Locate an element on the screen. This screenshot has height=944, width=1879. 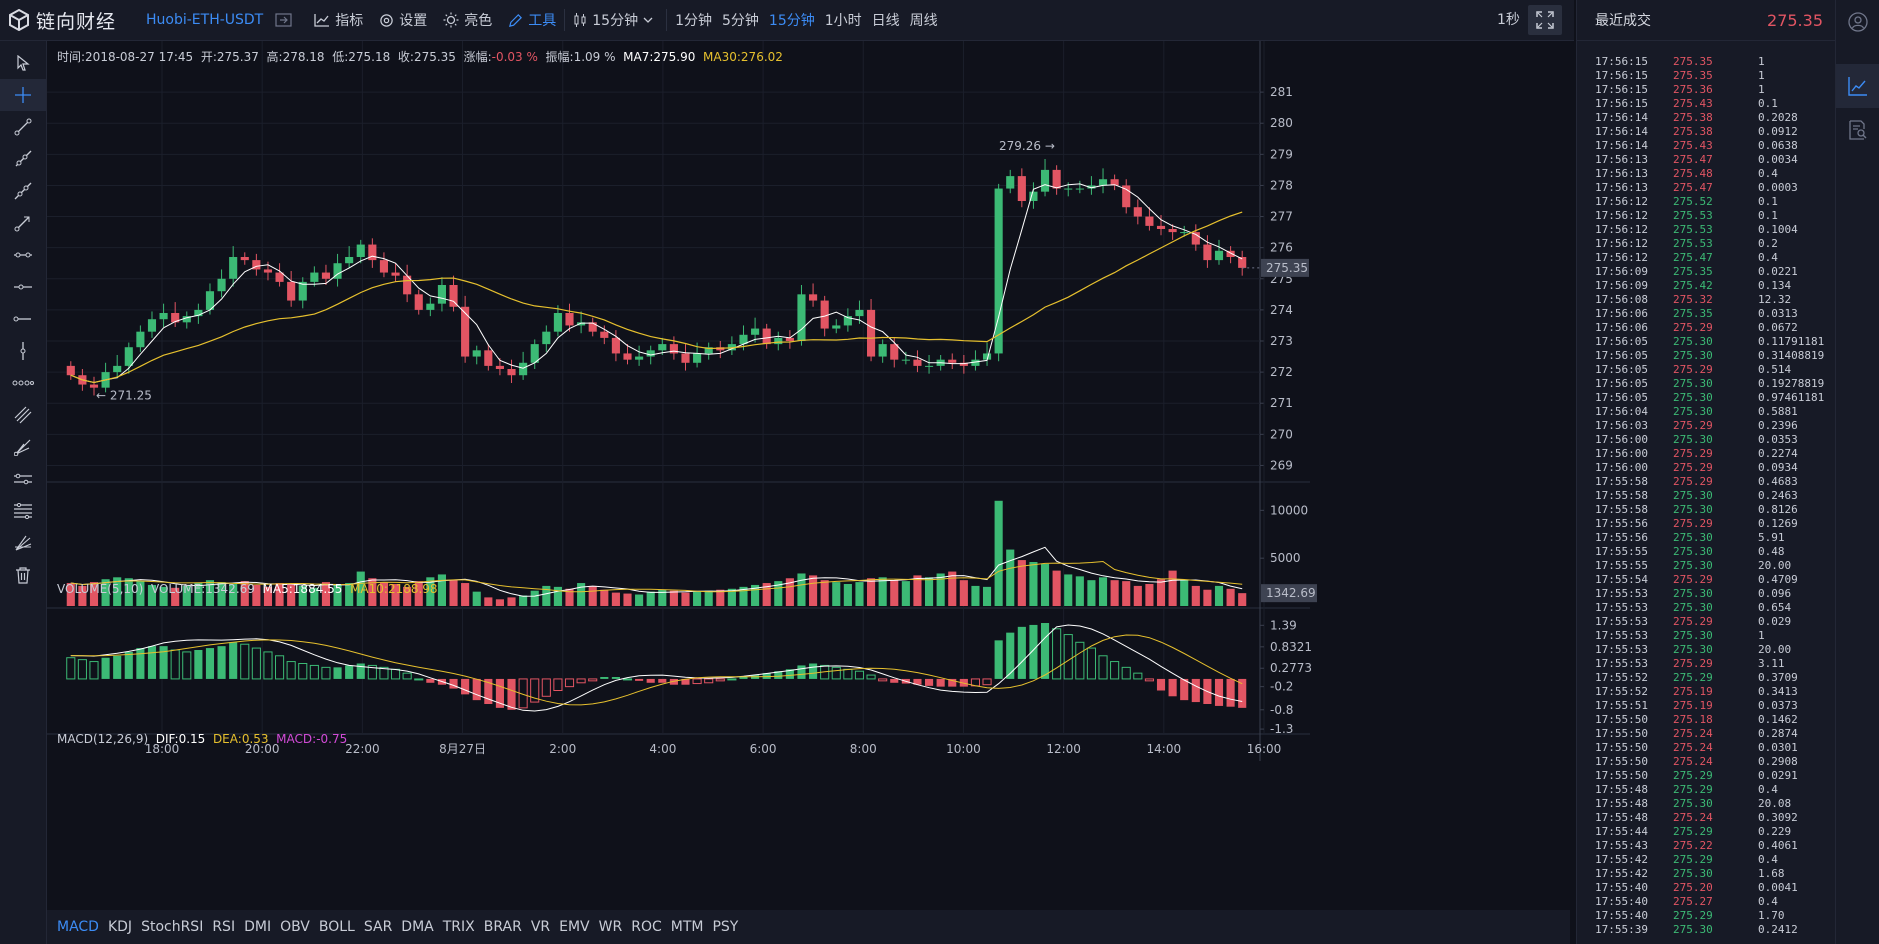
trade-row: 17:55:50 275.18 0.1462 is located at coordinates (1710, 720).